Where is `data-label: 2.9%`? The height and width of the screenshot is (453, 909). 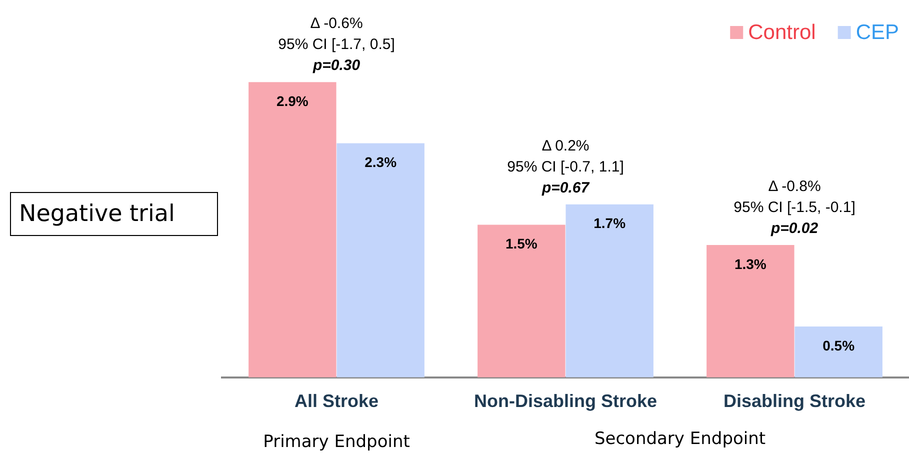 data-label: 2.9% is located at coordinates (292, 101).